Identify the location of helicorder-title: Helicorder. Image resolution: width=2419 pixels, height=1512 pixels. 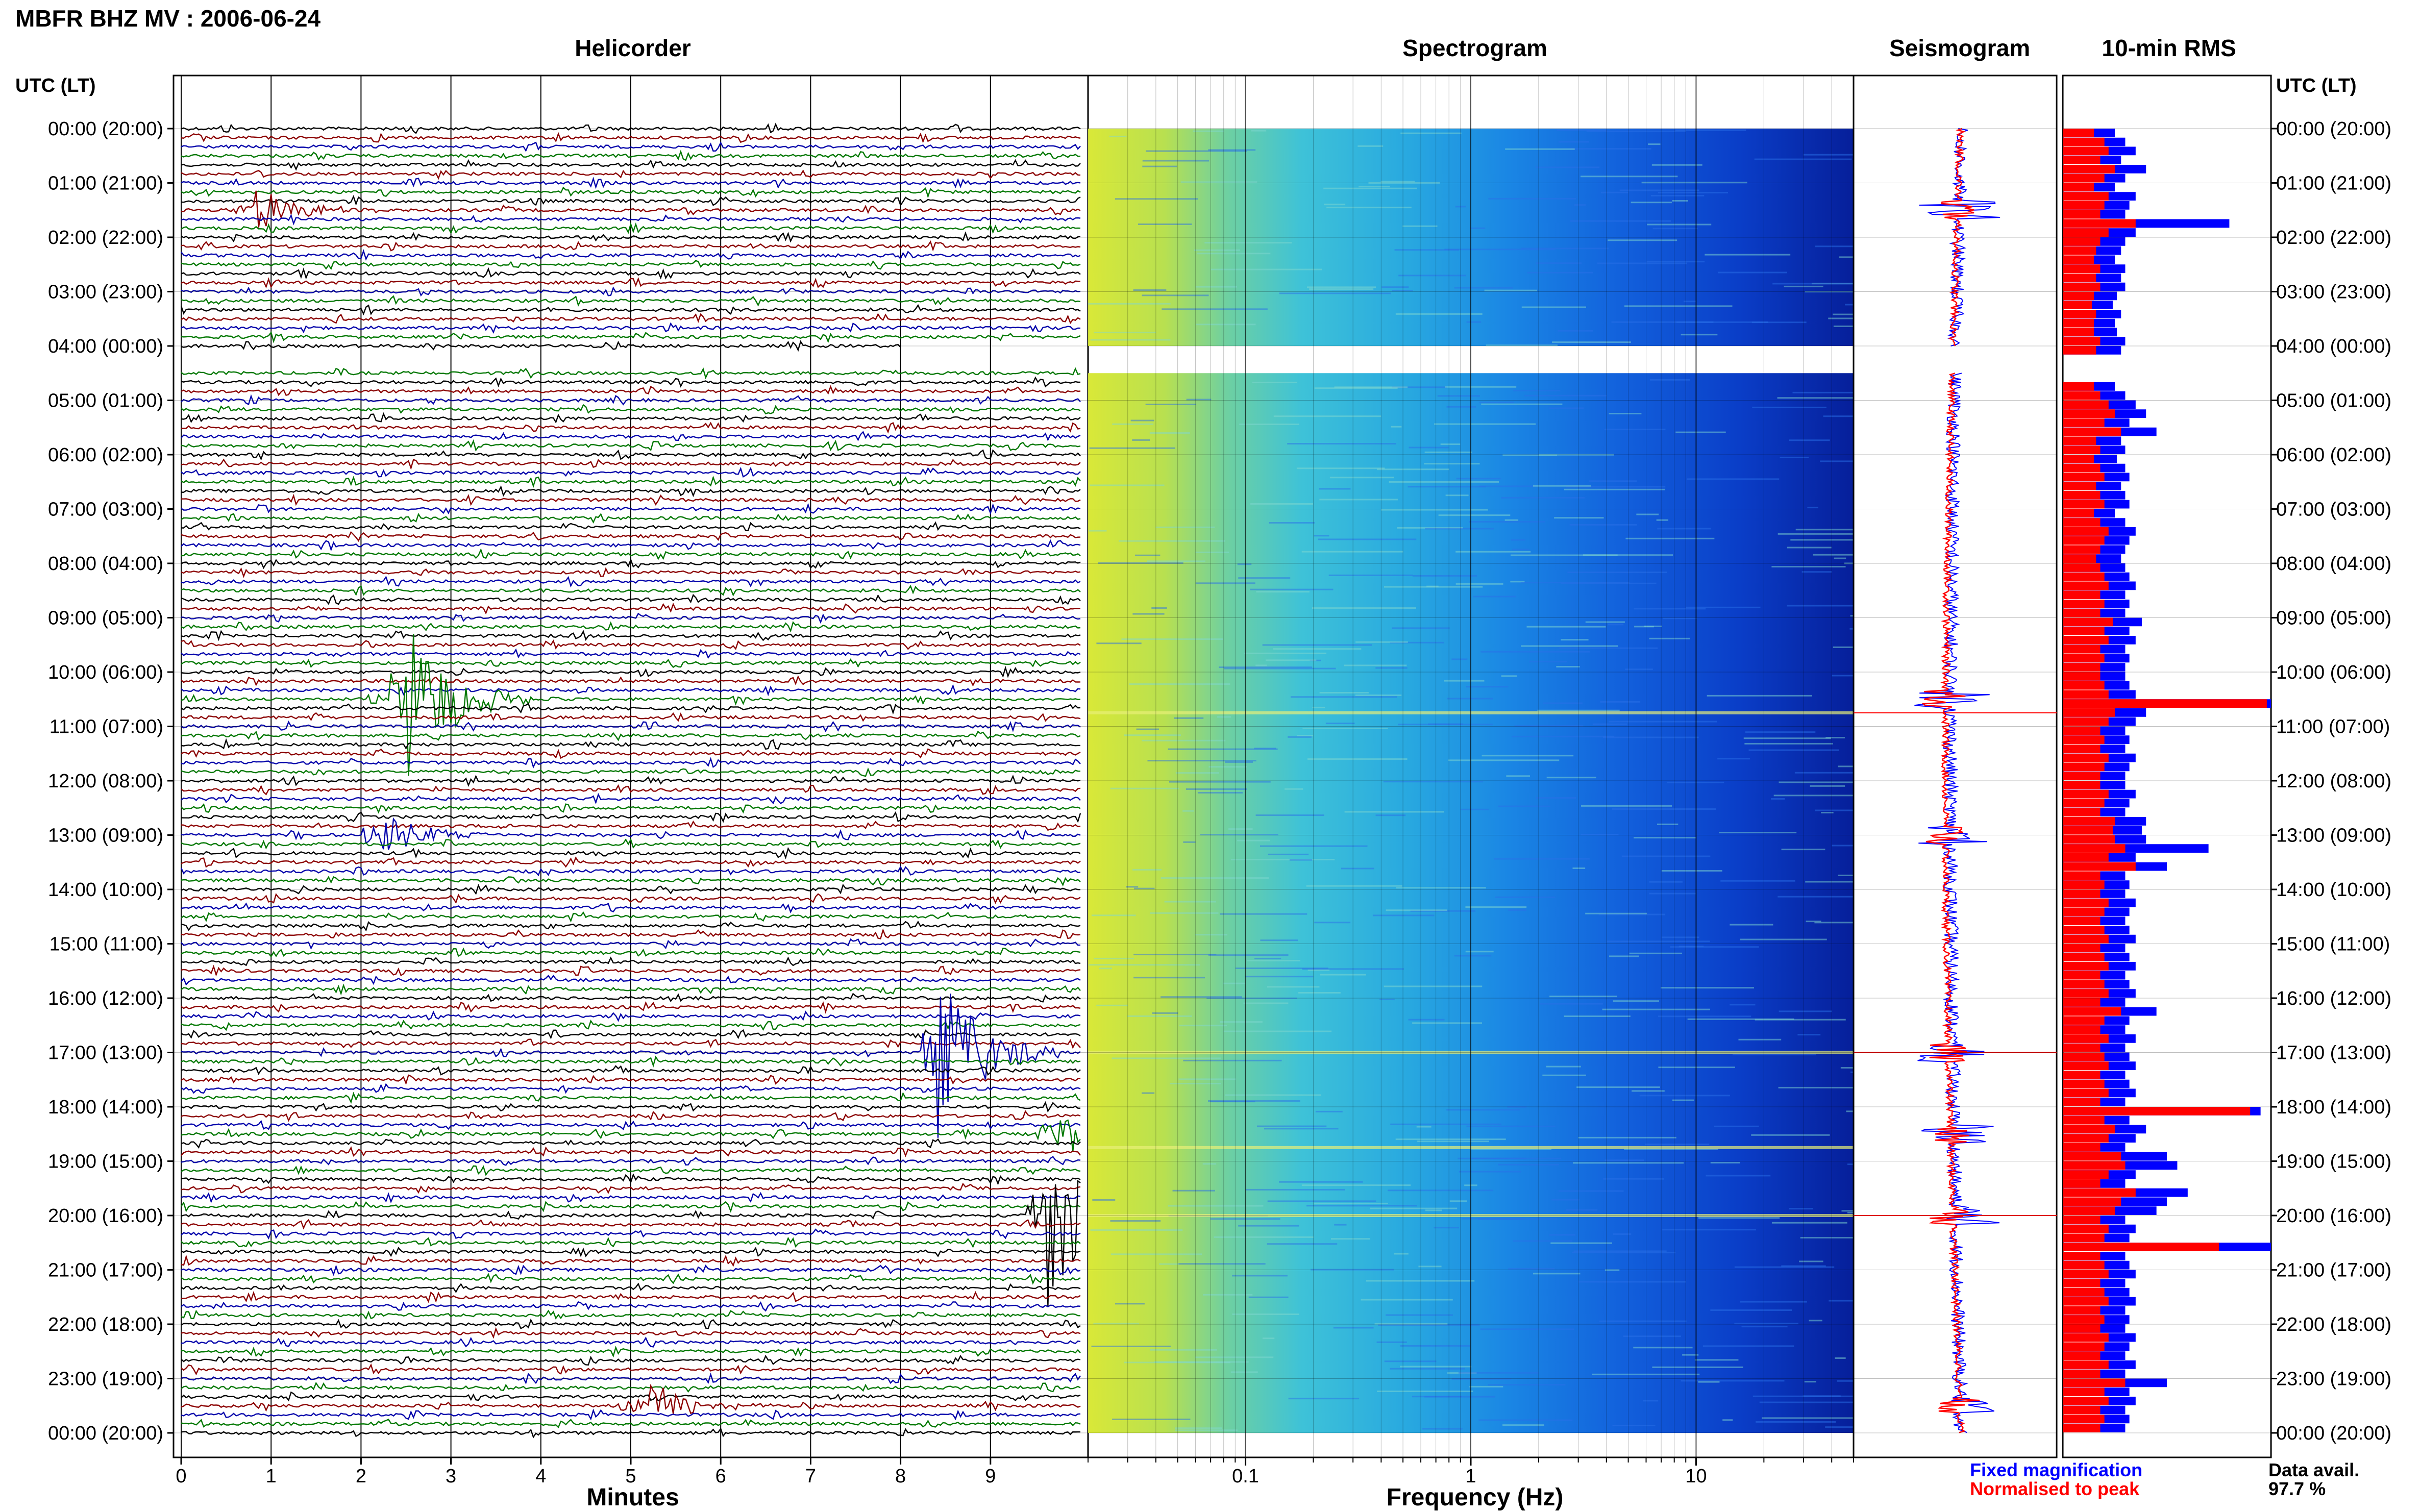
(633, 48).